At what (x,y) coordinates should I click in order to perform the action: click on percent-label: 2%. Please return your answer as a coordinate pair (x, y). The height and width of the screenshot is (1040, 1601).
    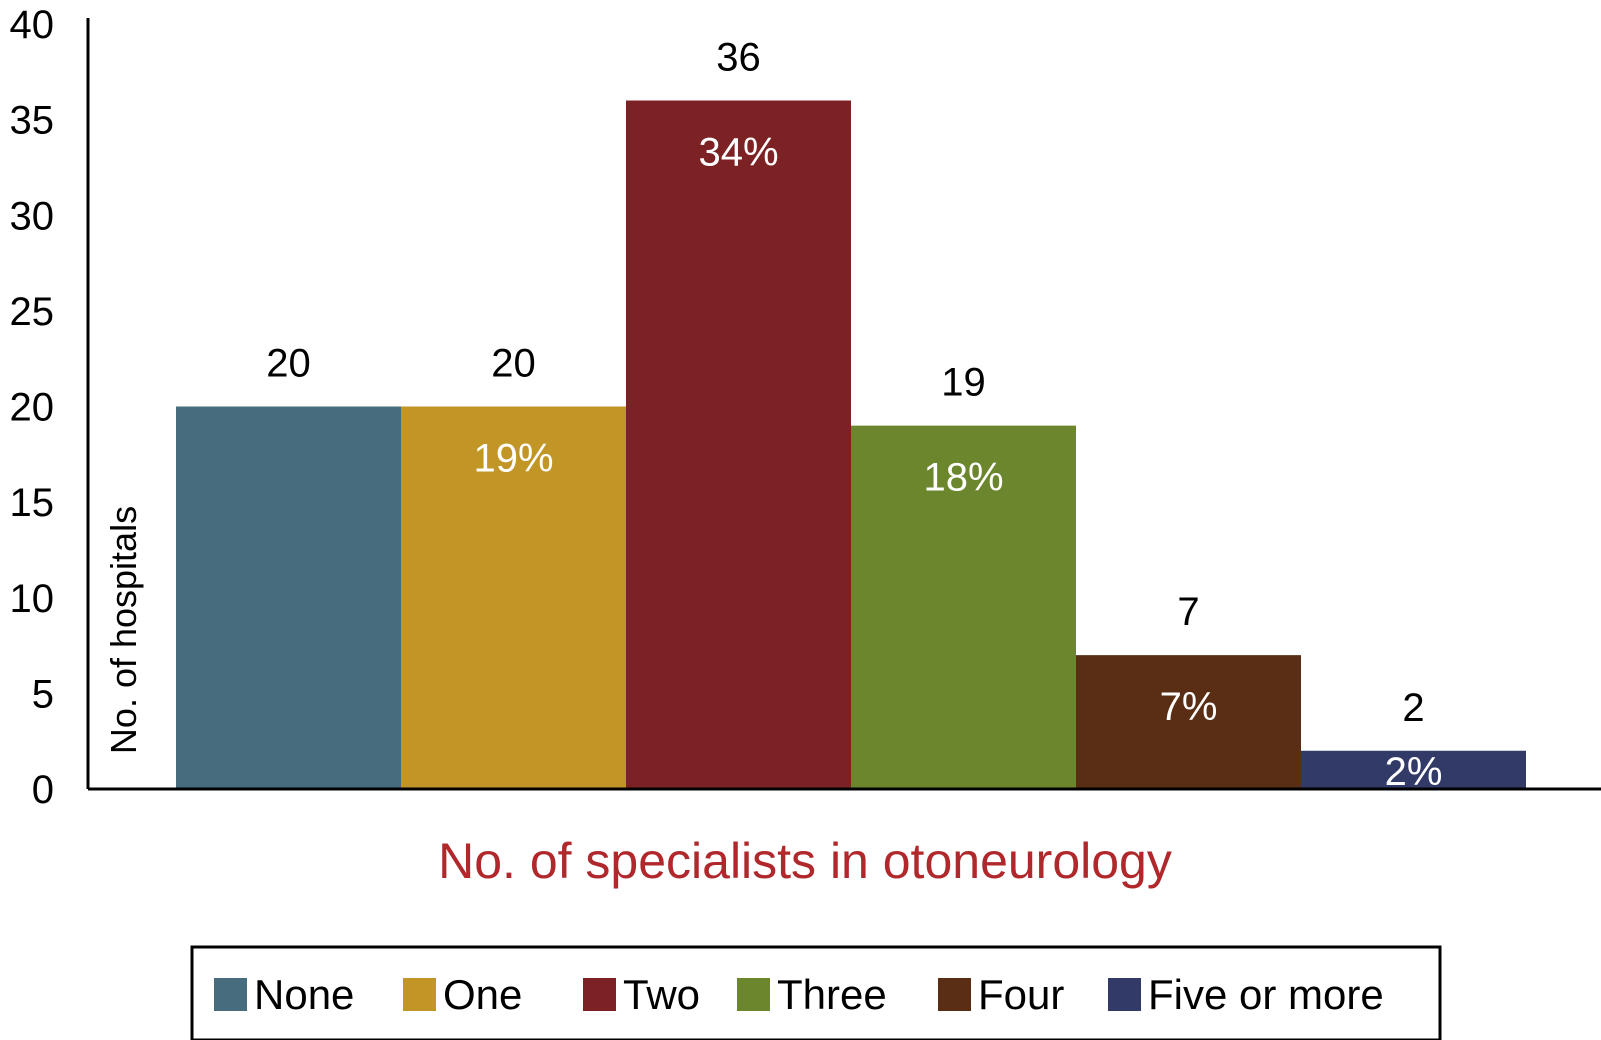
    Looking at the image, I should click on (1414, 772).